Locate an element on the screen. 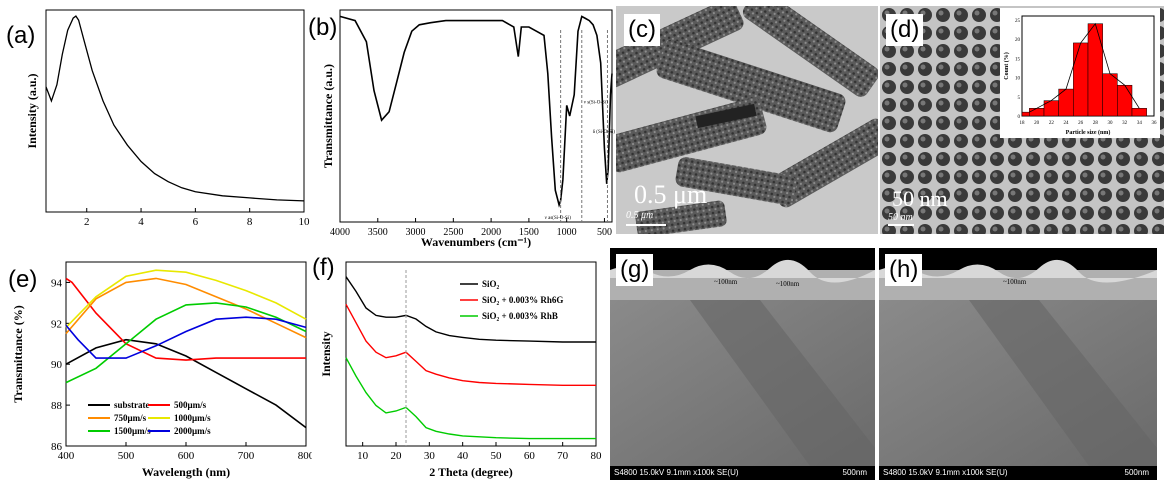 Image resolution: width=1164 pixels, height=487 pixels. inset-x-tick: 28 is located at coordinates (1096, 123).